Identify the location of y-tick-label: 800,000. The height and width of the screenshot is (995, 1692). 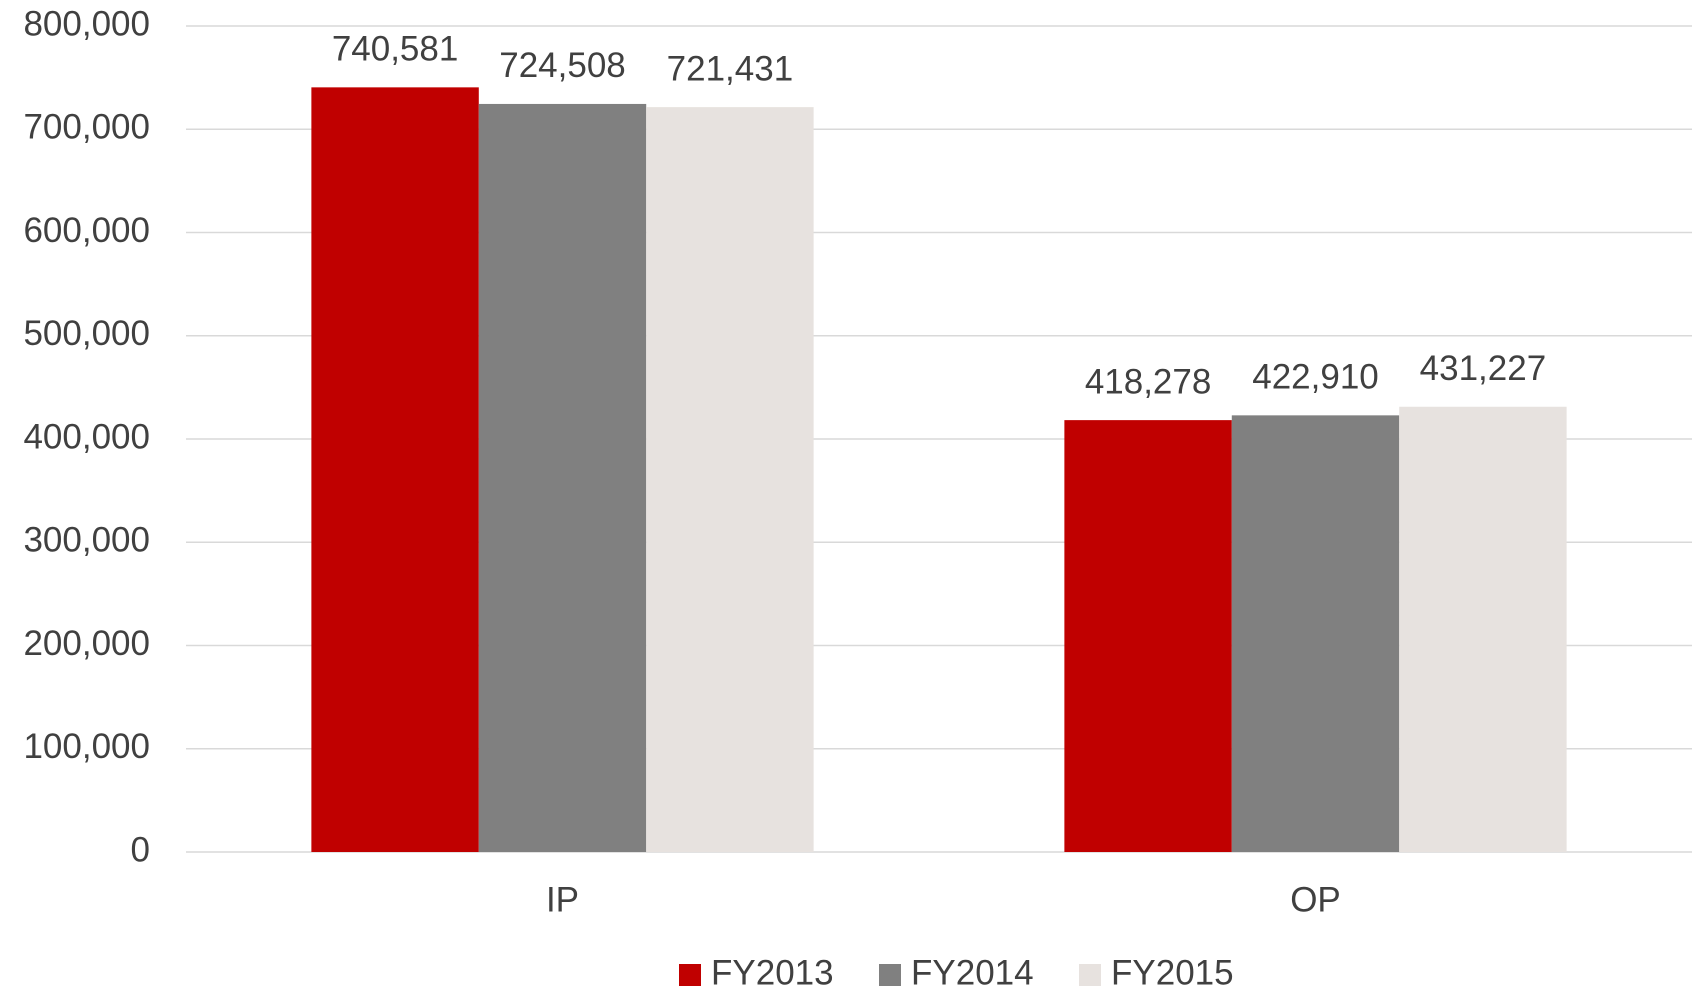
(86, 23).